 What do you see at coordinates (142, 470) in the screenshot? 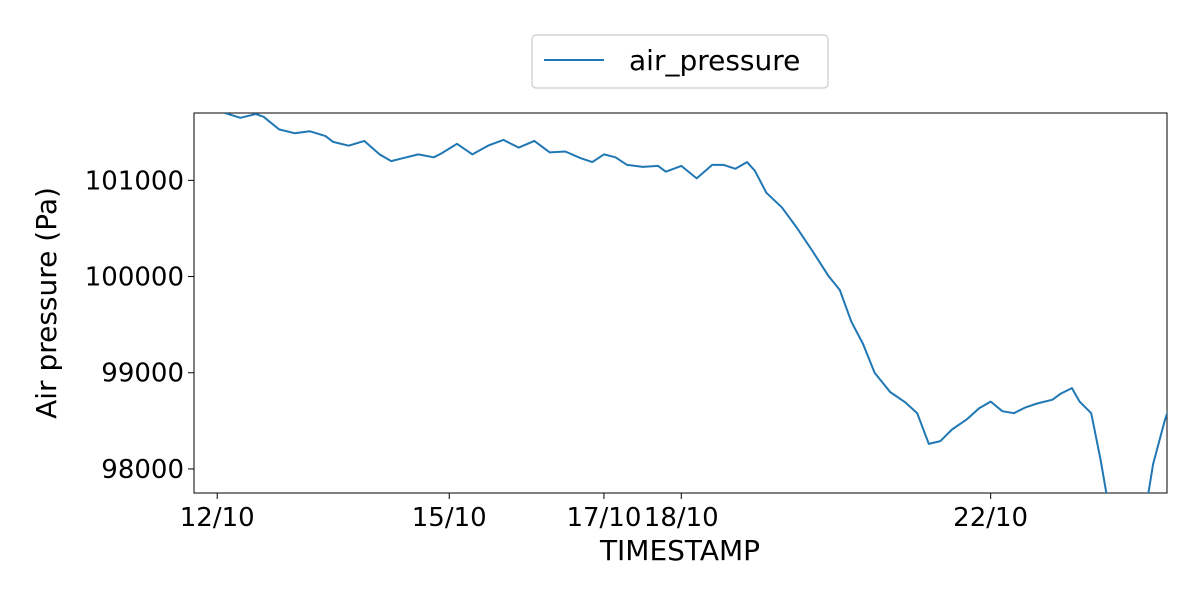
I see `y-tick-label: 98000` at bounding box center [142, 470].